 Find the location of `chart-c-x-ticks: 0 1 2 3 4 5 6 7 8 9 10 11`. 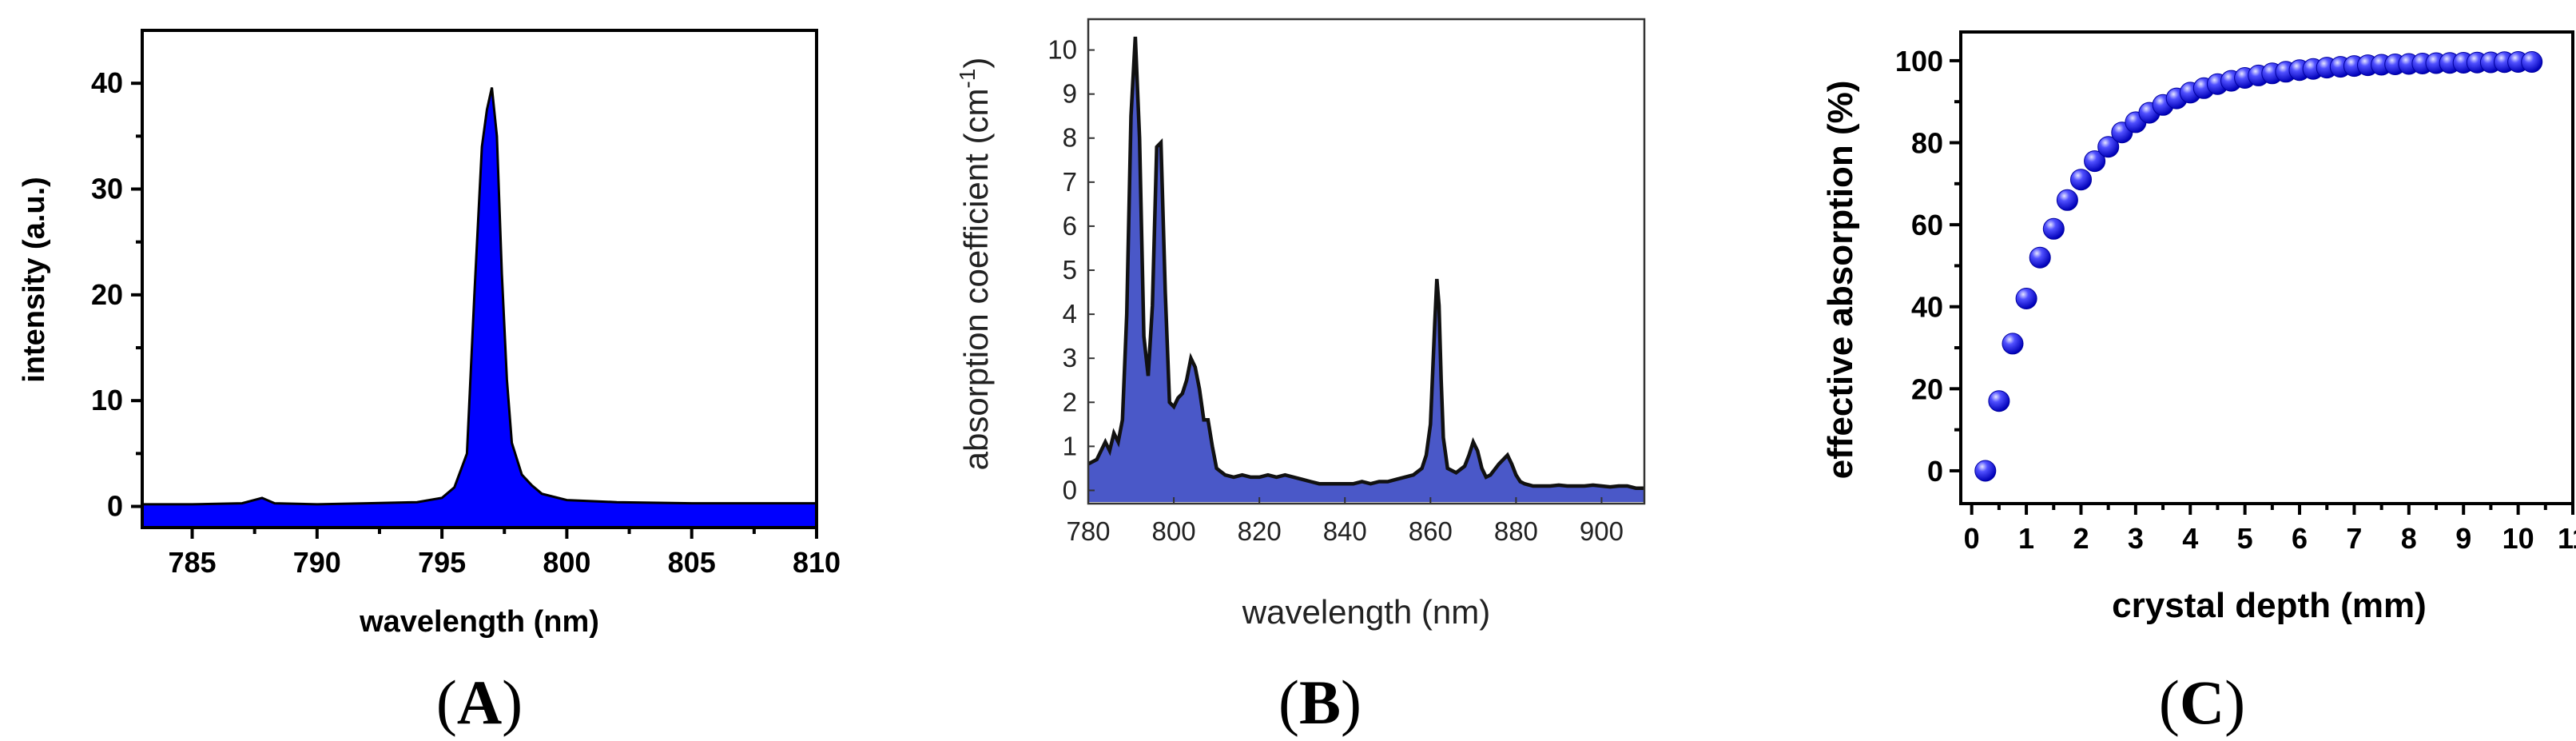

chart-c-x-ticks: 0 1 2 3 4 5 6 7 8 9 10 11 is located at coordinates (2270, 529).